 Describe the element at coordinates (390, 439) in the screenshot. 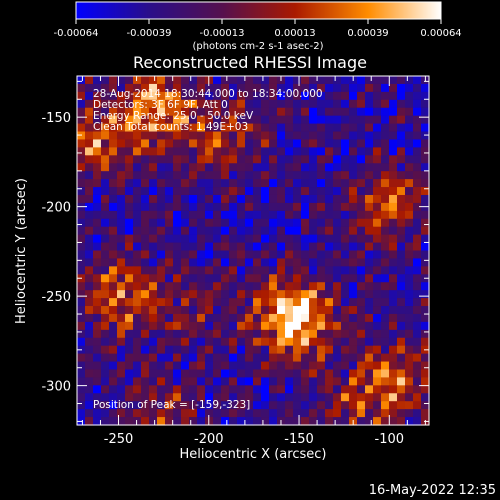

I see `x-tick-label: -100` at that location.